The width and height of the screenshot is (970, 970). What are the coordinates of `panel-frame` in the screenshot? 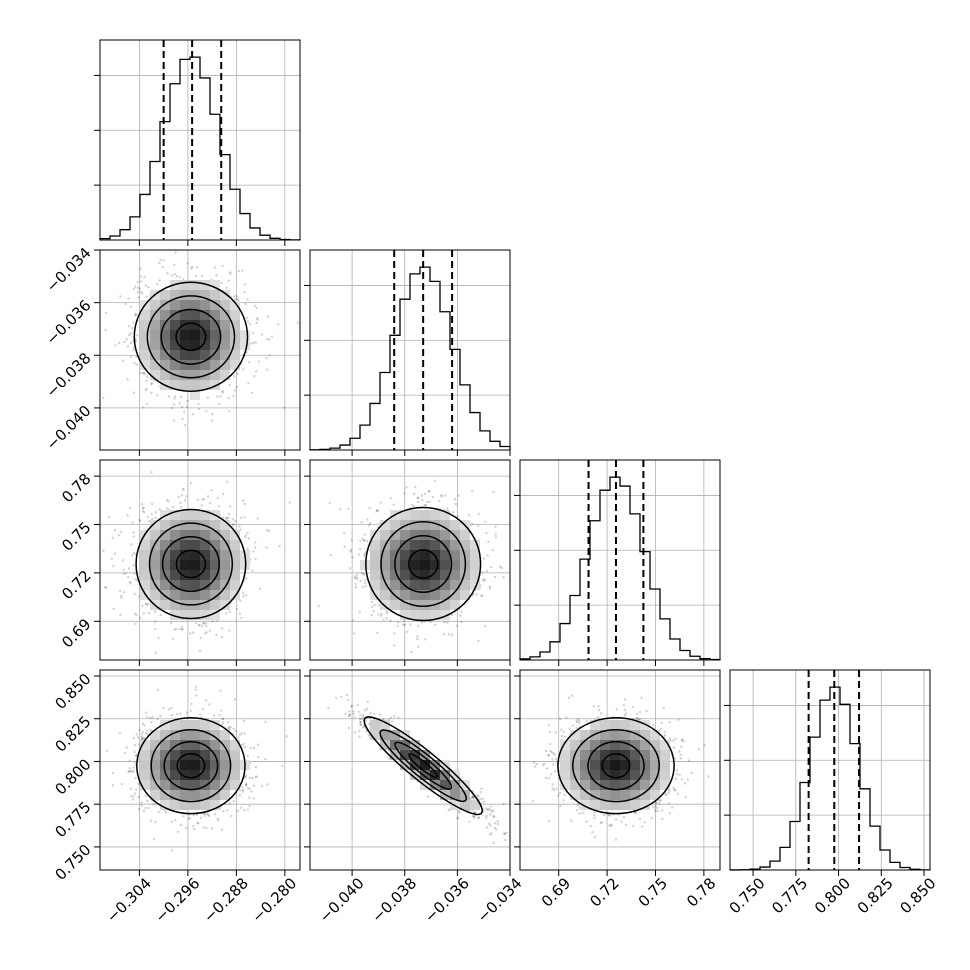 It's located at (200, 350).